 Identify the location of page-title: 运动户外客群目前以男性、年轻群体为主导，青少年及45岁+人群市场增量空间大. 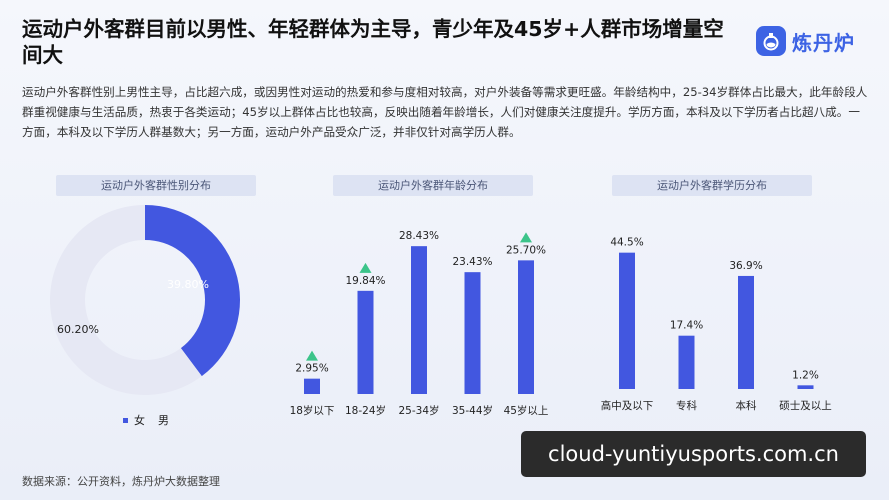
(373, 42).